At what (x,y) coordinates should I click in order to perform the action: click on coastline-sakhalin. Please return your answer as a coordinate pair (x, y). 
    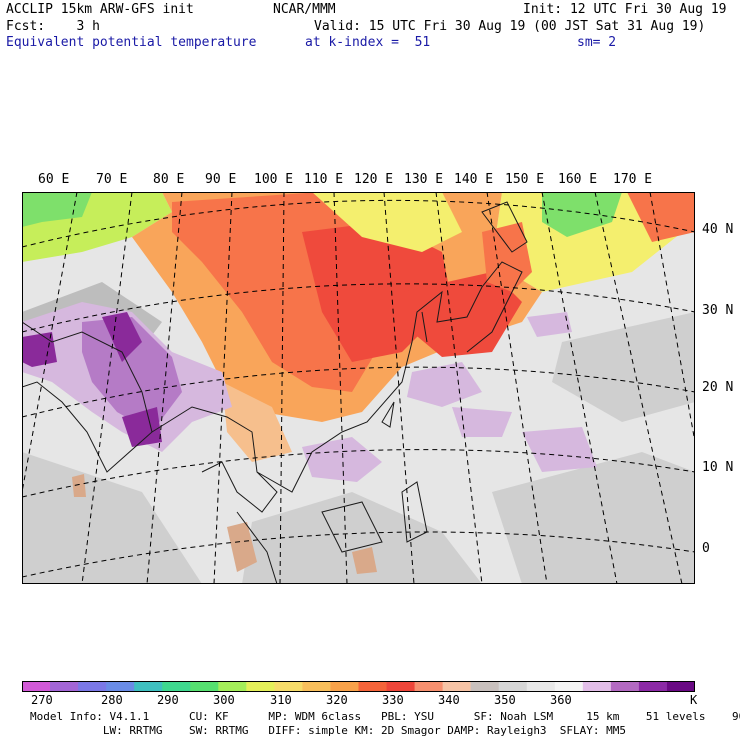
    Looking at the image, I should click on (504, 227).